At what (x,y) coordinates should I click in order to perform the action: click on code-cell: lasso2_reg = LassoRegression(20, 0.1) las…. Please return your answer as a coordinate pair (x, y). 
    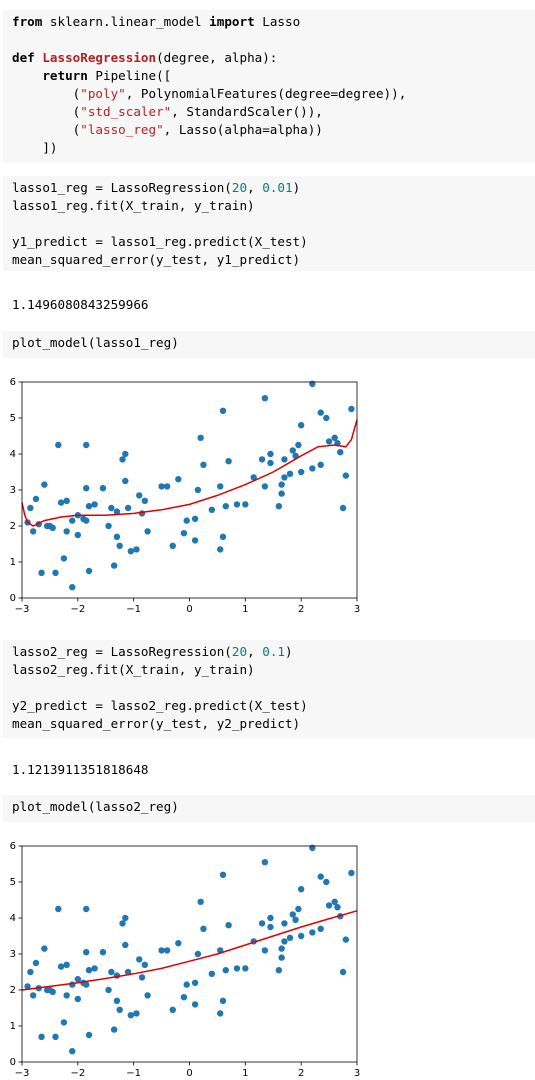
    Looking at the image, I should click on (269, 689).